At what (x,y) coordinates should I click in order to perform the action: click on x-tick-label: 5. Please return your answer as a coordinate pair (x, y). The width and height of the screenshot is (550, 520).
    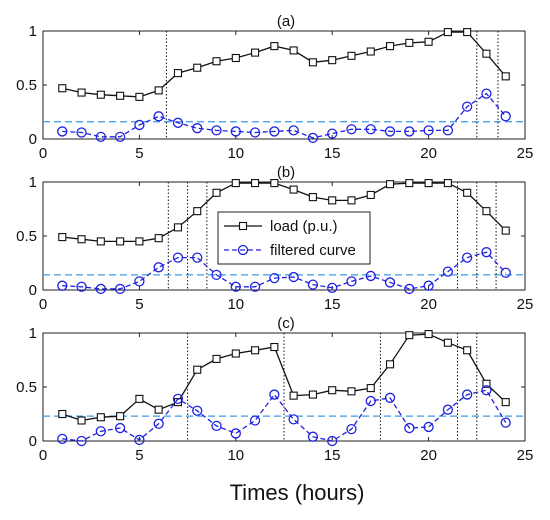
    Looking at the image, I should click on (139, 153).